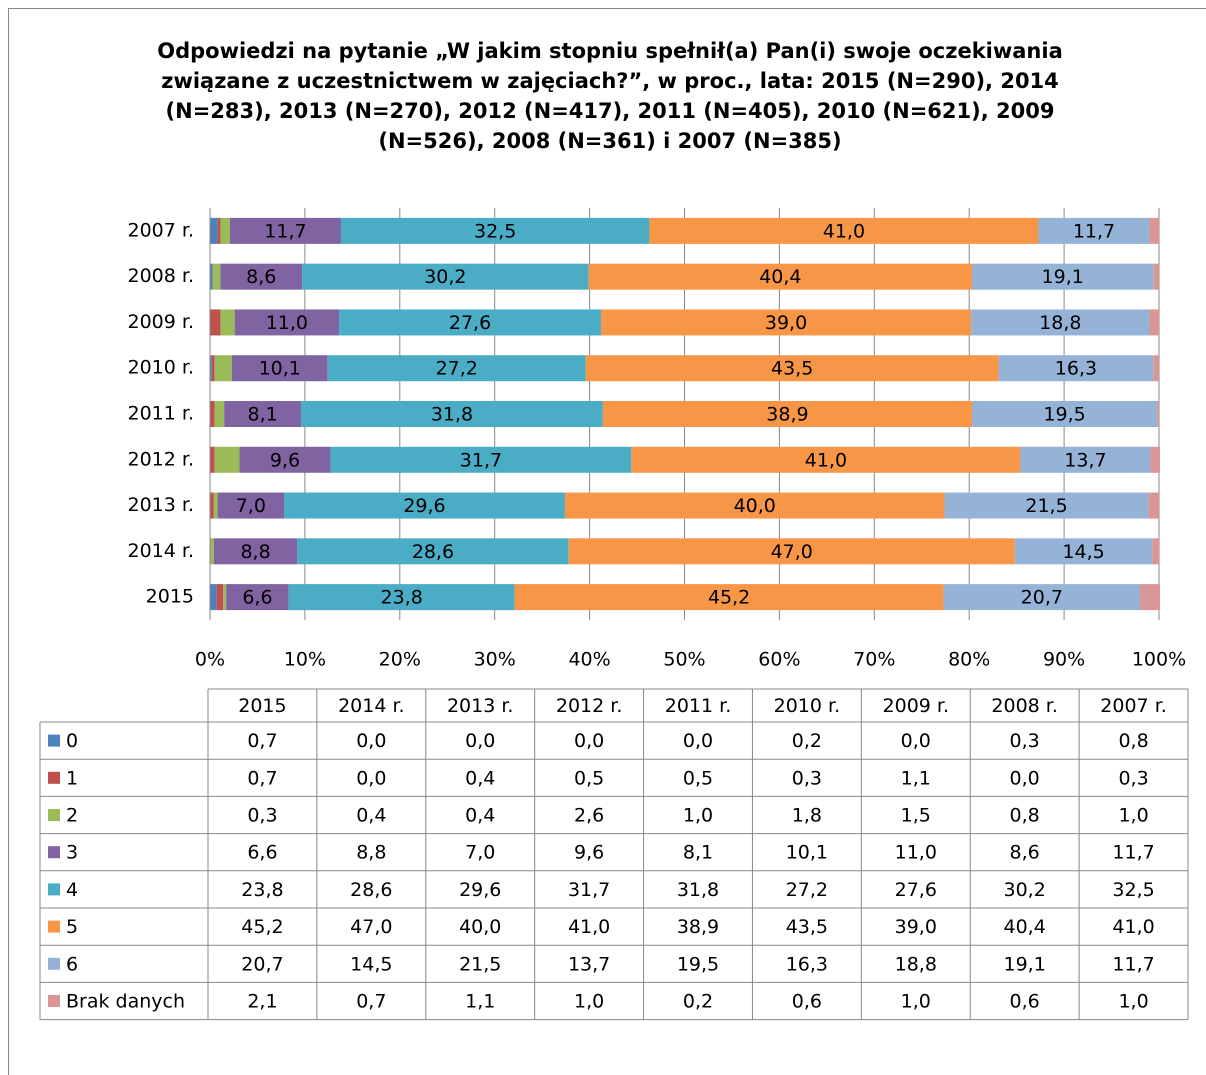 The width and height of the screenshot is (1206, 1075). What do you see at coordinates (371, 964) in the screenshot?
I see `table-cell: 14,5` at bounding box center [371, 964].